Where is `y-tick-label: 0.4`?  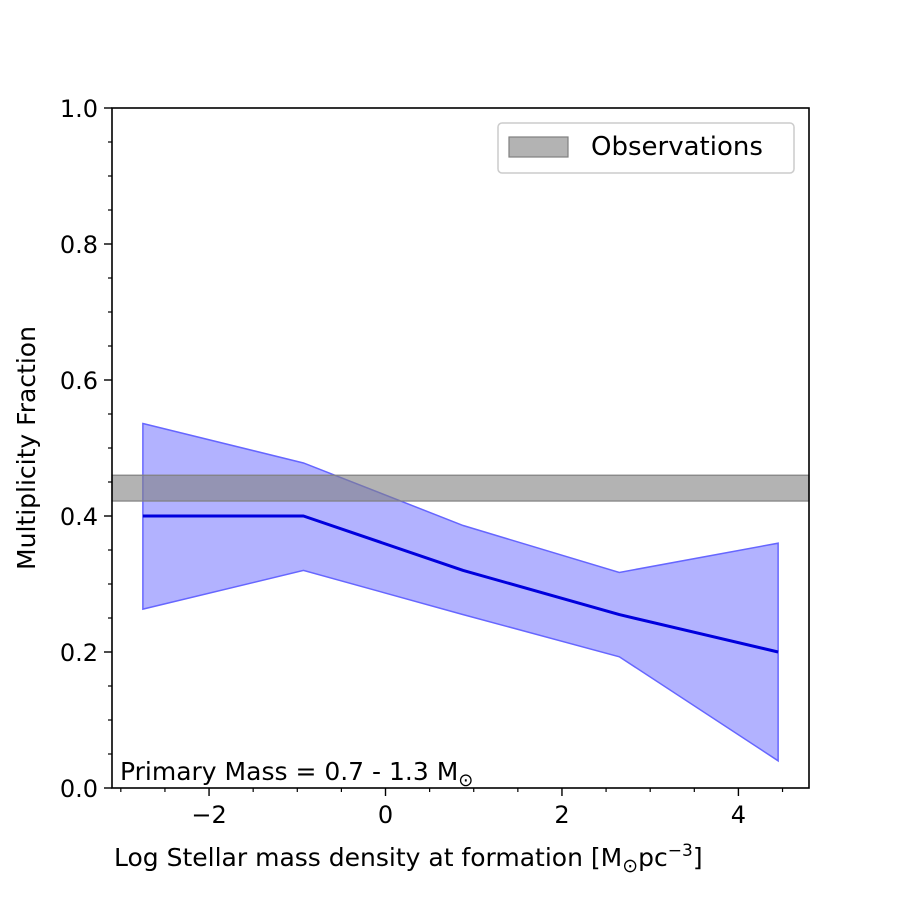
y-tick-label: 0.4 is located at coordinates (79, 517).